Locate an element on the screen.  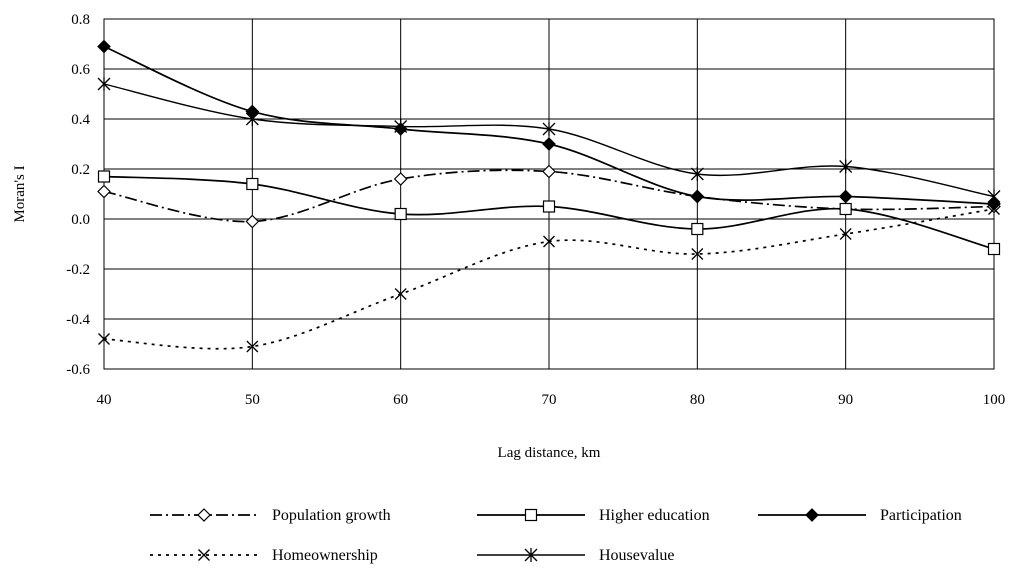
y-tick-label: 0.0 is located at coordinates (80, 220).